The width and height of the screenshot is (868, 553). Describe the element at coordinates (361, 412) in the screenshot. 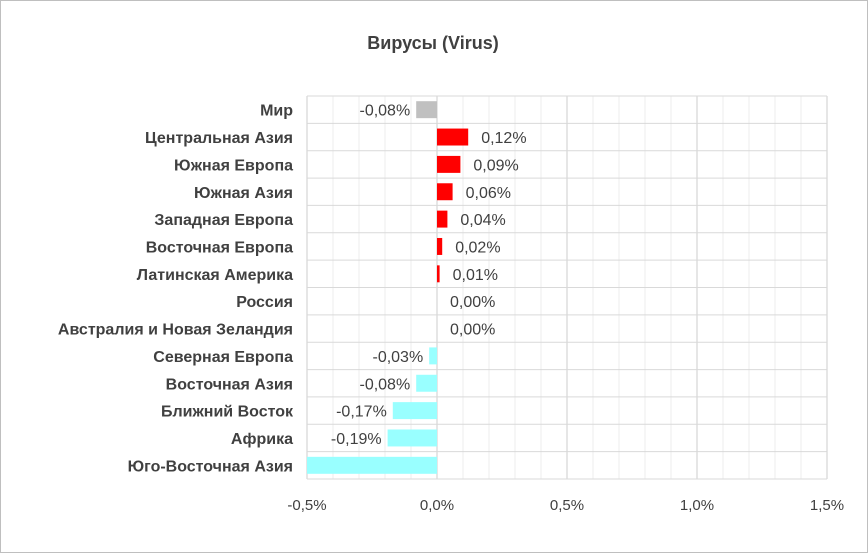

I see `data-label: -0,17%` at that location.